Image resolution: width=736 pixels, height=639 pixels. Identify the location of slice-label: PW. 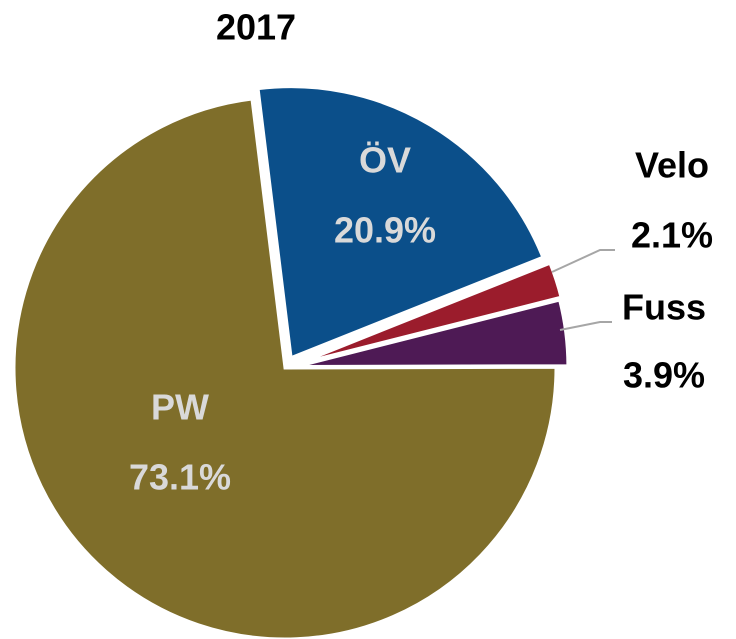
(180, 407).